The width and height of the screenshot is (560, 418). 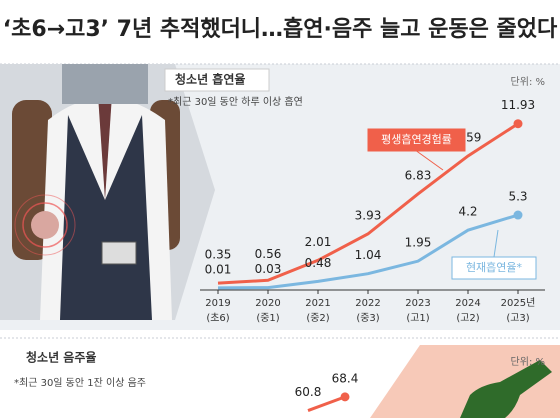 What do you see at coordinates (280, 29) in the screenshot?
I see `headline: ‘초6→고3’ 7년 추적했더니…흡연·음주 늘고 운동은 줄었다` at bounding box center [280, 29].